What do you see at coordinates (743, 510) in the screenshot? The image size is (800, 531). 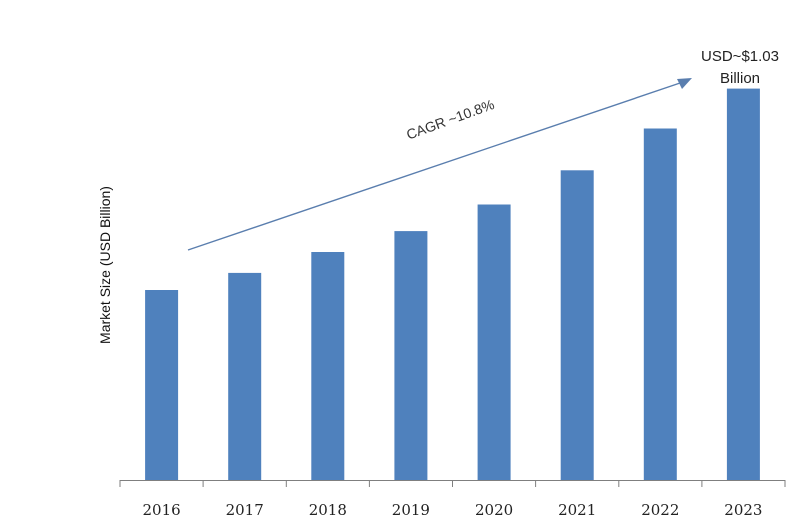 I see `x-tick-label: 2023` at bounding box center [743, 510].